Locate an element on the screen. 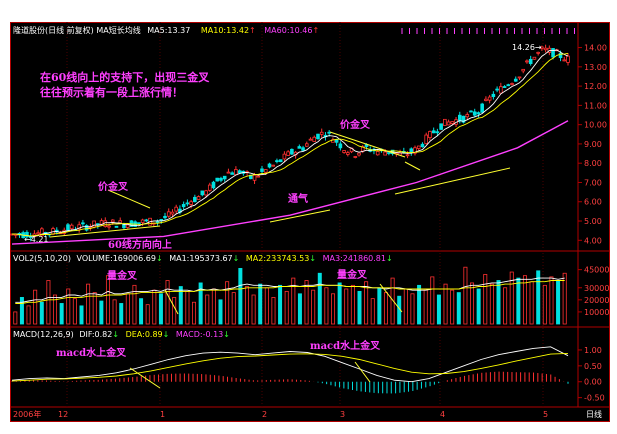  ma5-value: MA5:13.37 is located at coordinates (169, 30).